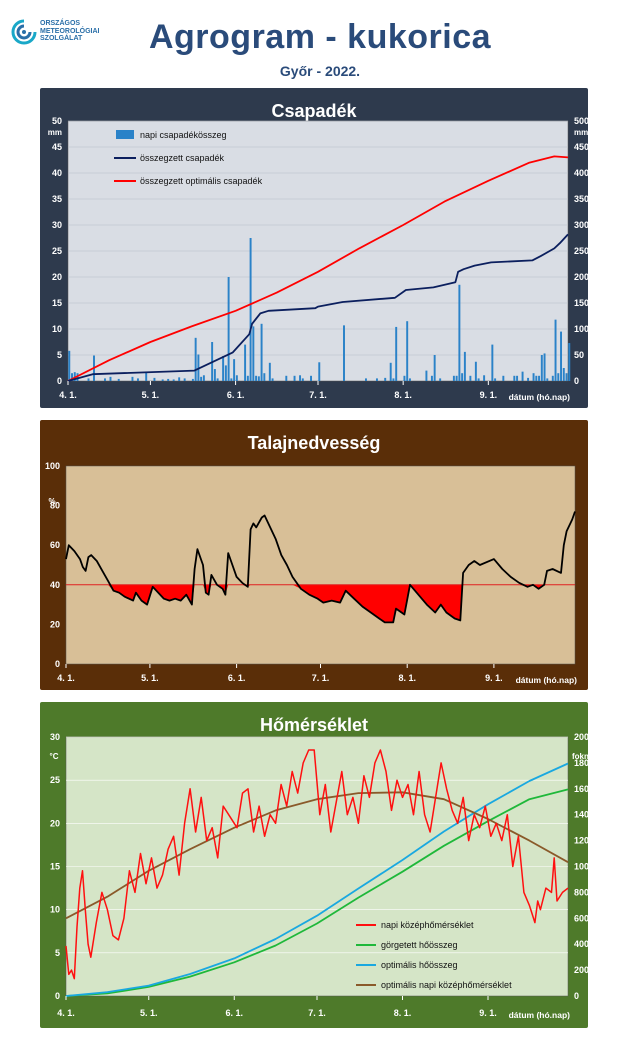 The image size is (640, 1047). I want to click on legend-label: napi csapadékösszeg, so click(183, 135).